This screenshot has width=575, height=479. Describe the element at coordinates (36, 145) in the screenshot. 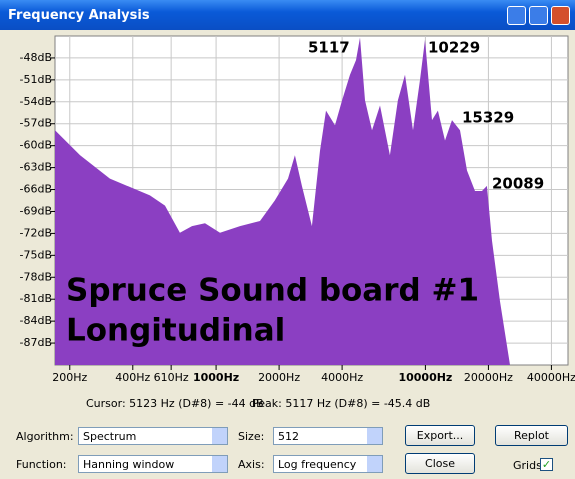

I see `y-tick-label: -60dB` at that location.